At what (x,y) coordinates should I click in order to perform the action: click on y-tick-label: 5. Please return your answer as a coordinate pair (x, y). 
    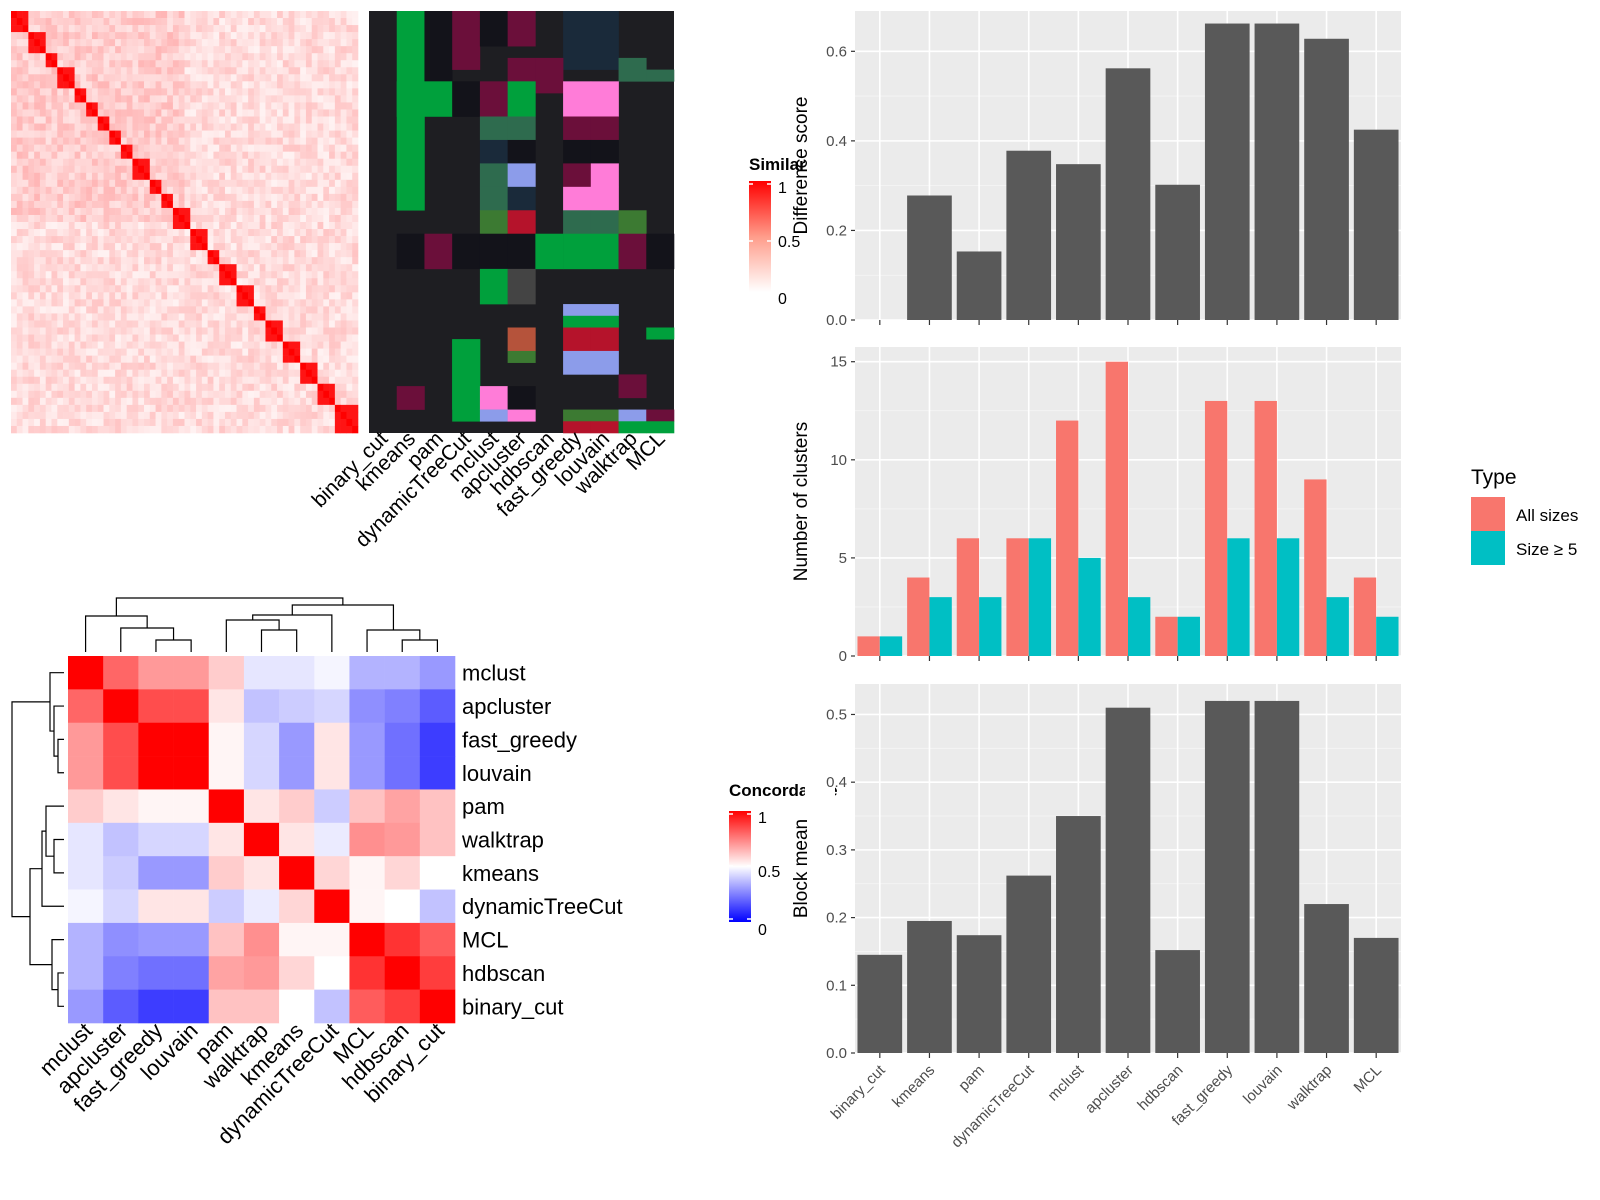
    Looking at the image, I should click on (843, 558).